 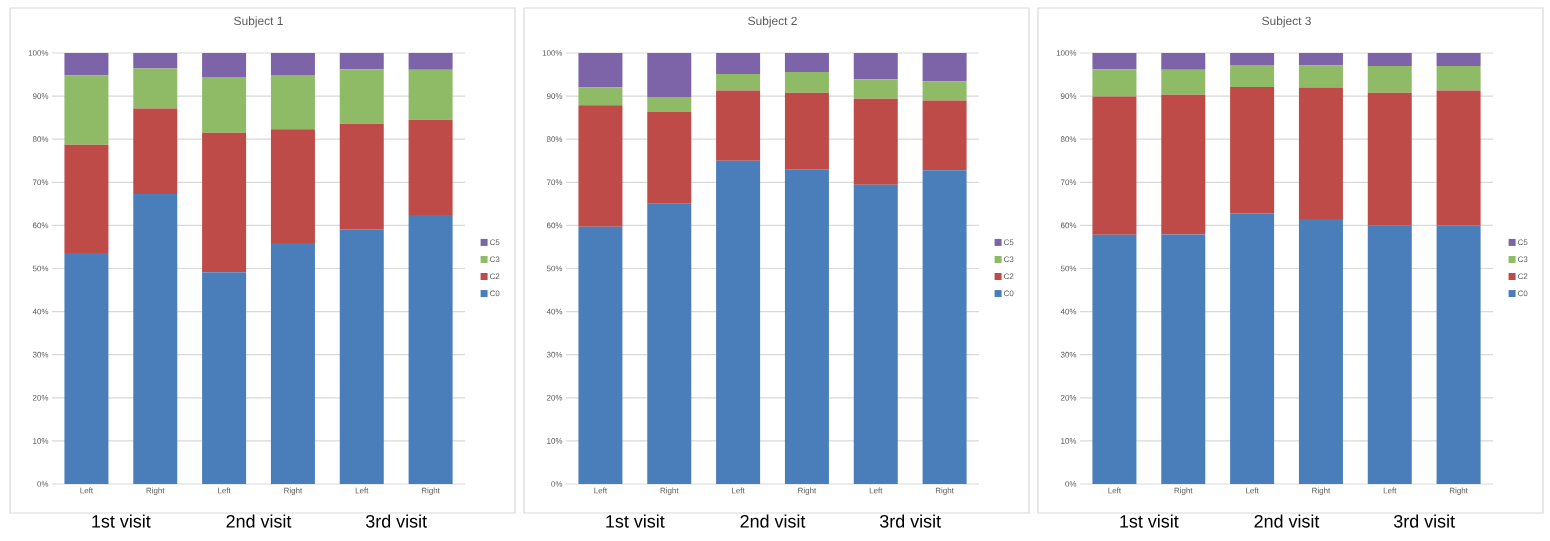 What do you see at coordinates (258, 22) in the screenshot?
I see `chart-title: Subject 1` at bounding box center [258, 22].